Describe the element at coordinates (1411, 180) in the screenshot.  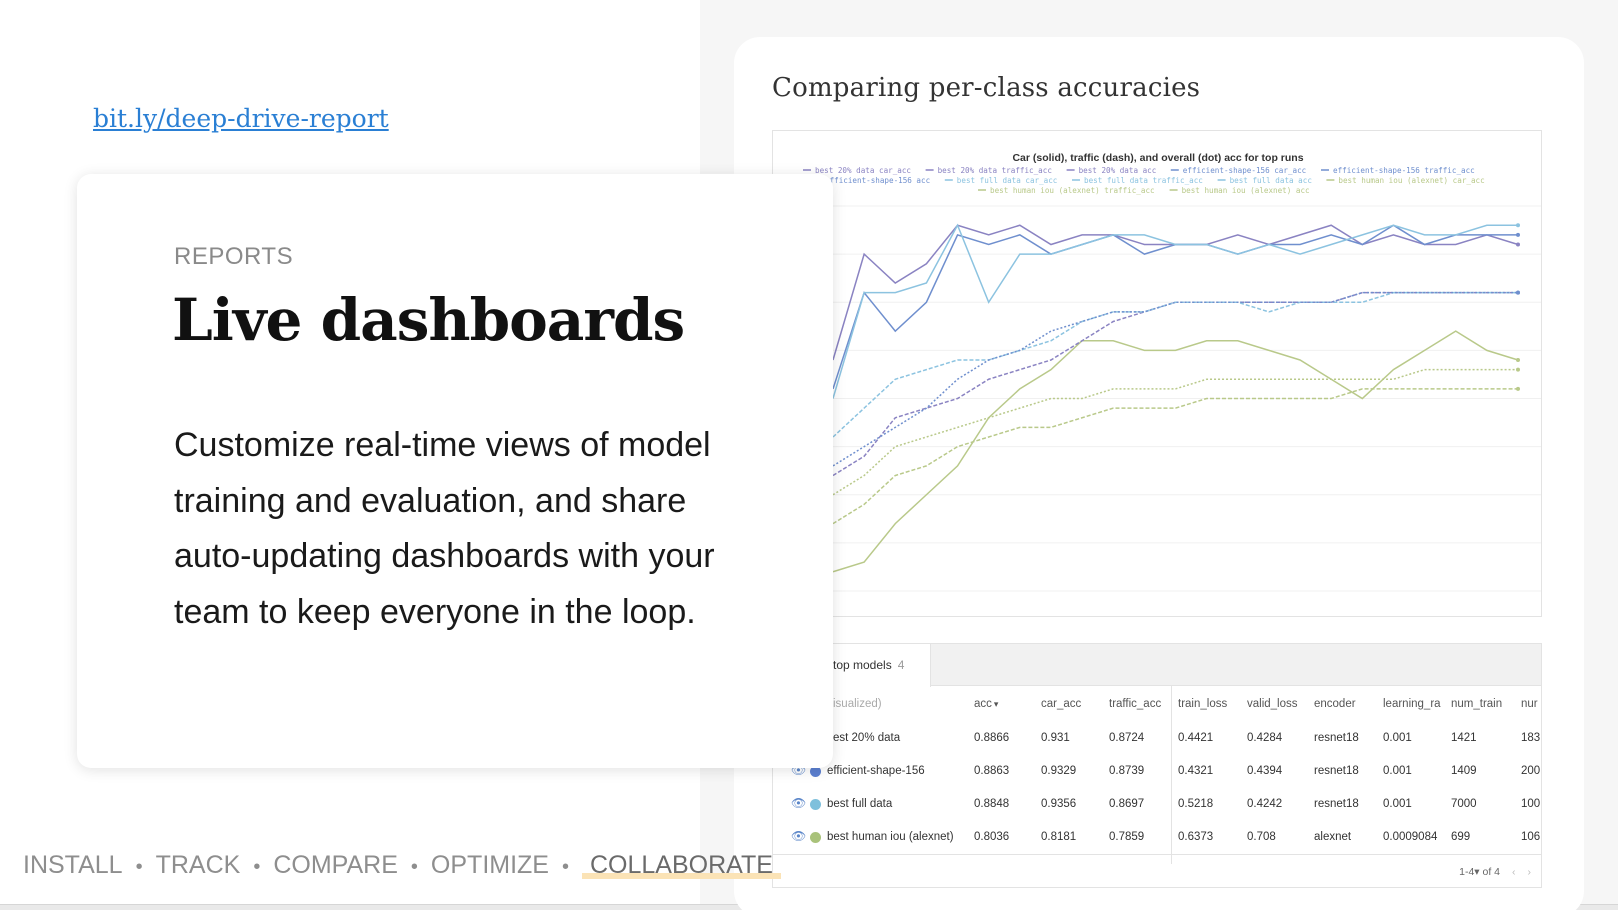
I see `legend-entry: best human iou (alexnet) car_acc` at that location.